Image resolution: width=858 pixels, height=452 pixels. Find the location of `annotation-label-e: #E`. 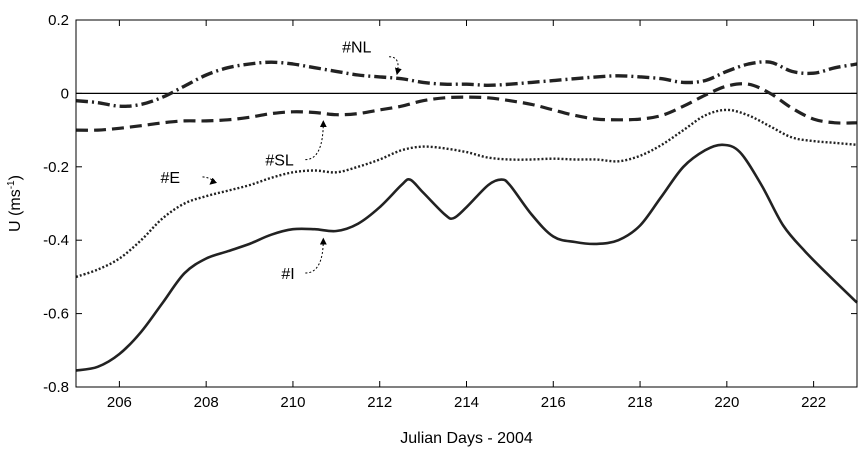

annotation-label-e: #E is located at coordinates (171, 178).